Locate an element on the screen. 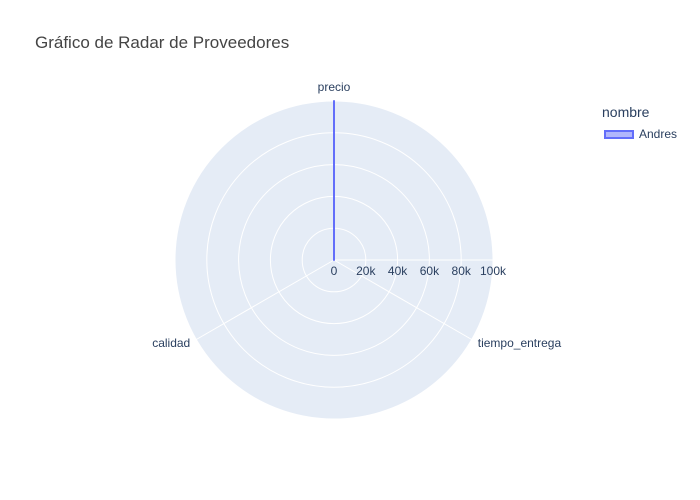 The height and width of the screenshot is (500, 700). radial-tick-label: 80k is located at coordinates (462, 271).